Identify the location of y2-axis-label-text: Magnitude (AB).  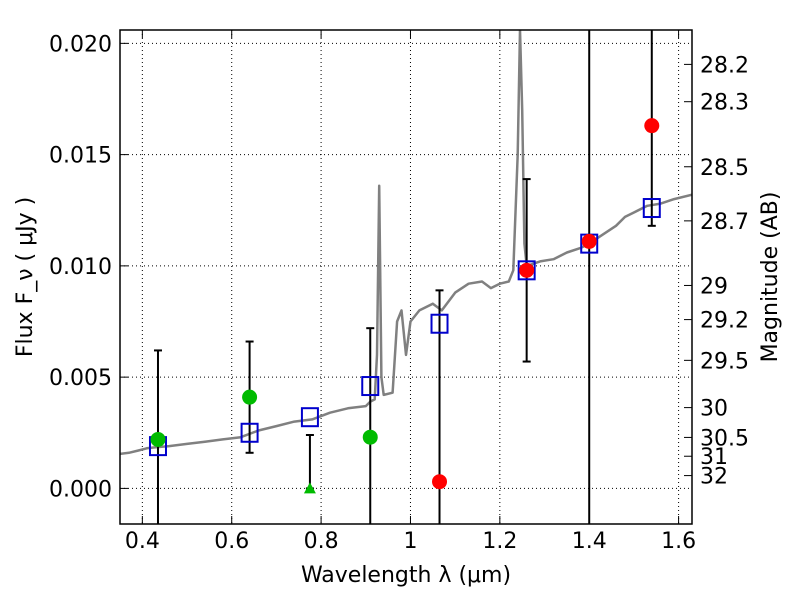
(770, 277).